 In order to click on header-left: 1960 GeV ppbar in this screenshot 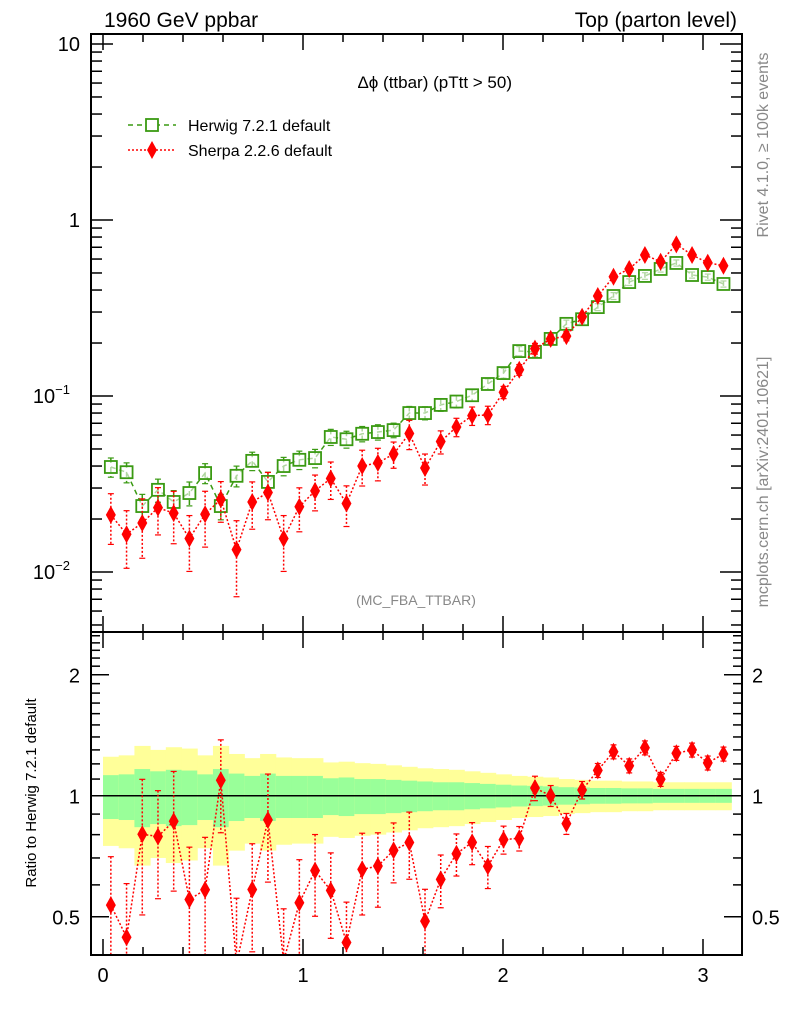, I will do `click(181, 20)`.